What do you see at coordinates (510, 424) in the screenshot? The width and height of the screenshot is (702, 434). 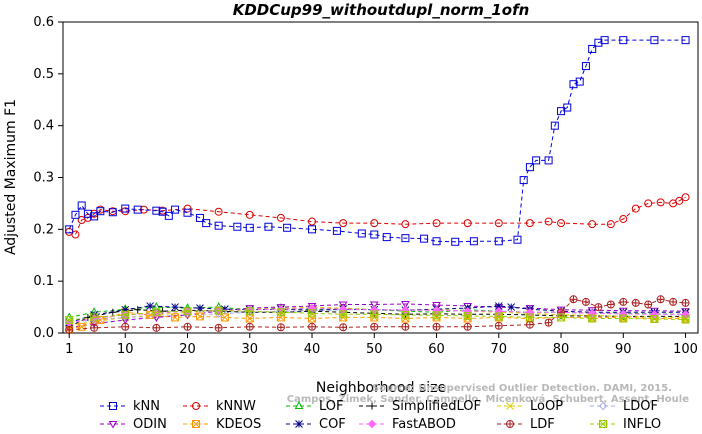 I see `legend-marker-ldf` at bounding box center [510, 424].